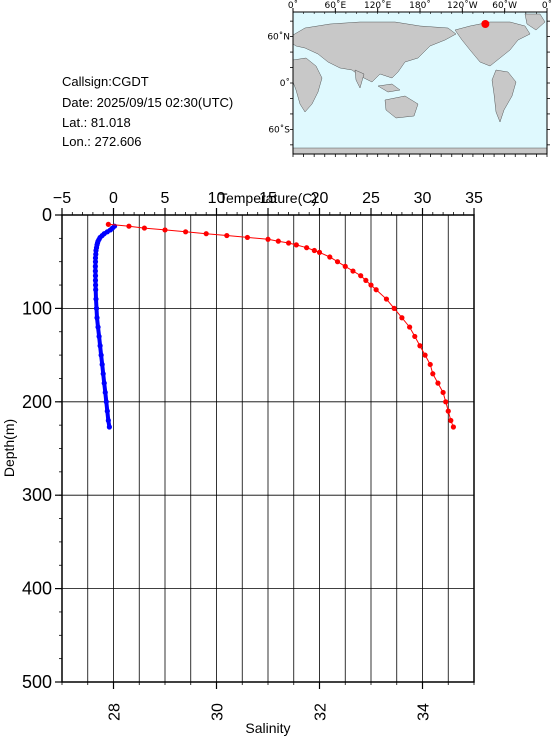  Describe the element at coordinates (462, 5) in the screenshot. I see `map-top-label: 120˚W` at that location.